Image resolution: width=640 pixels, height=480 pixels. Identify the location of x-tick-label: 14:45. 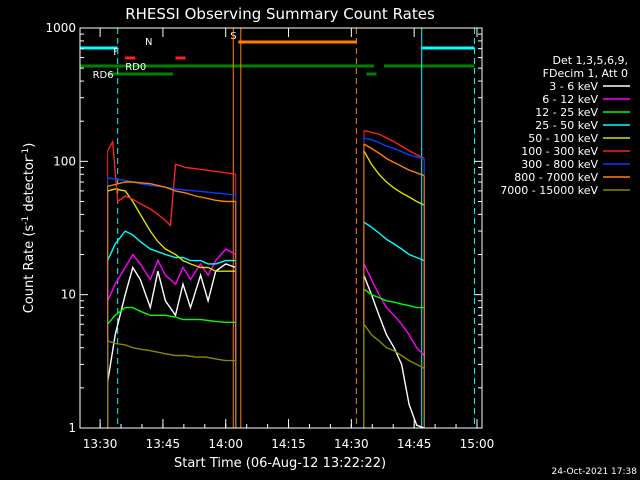
(414, 444).